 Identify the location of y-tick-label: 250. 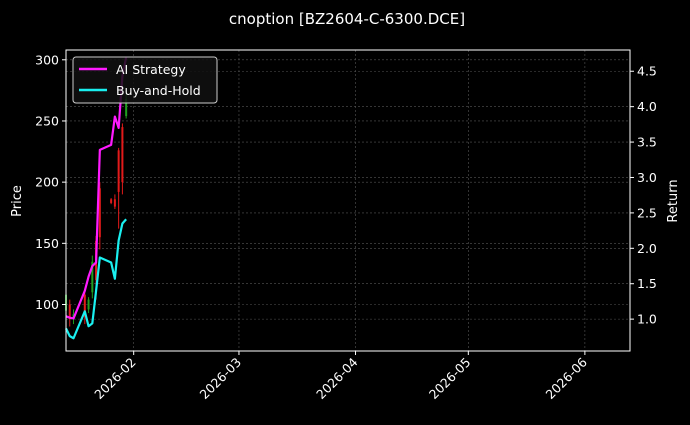
(47, 120).